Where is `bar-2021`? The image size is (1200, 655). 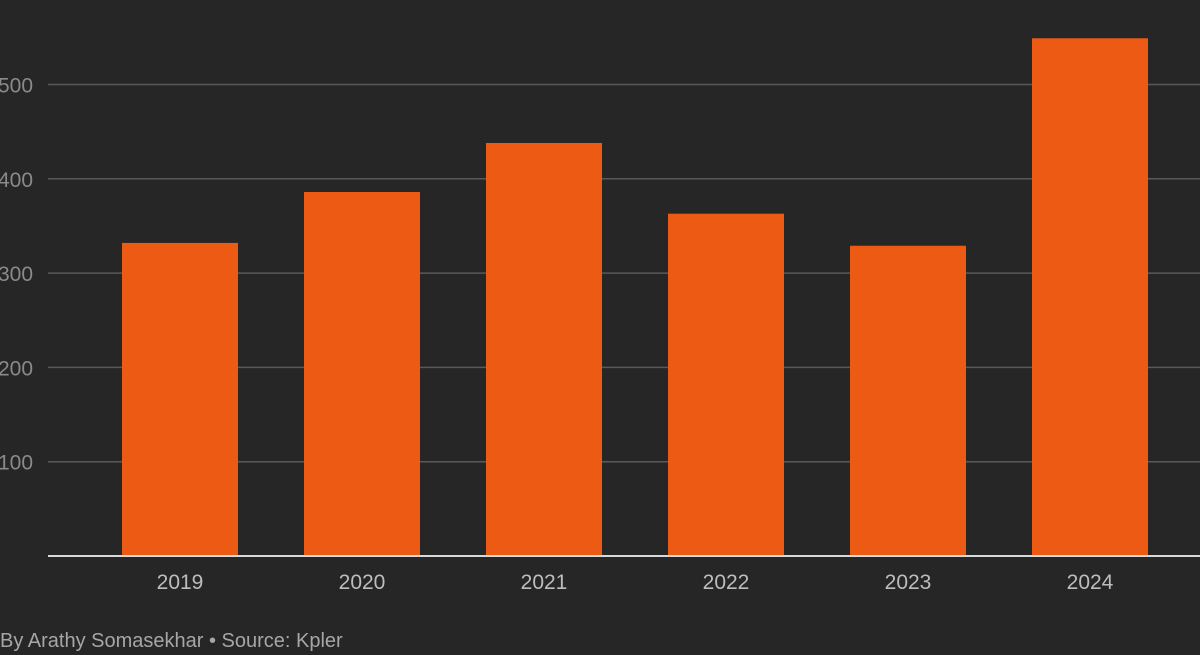 bar-2021 is located at coordinates (544, 349).